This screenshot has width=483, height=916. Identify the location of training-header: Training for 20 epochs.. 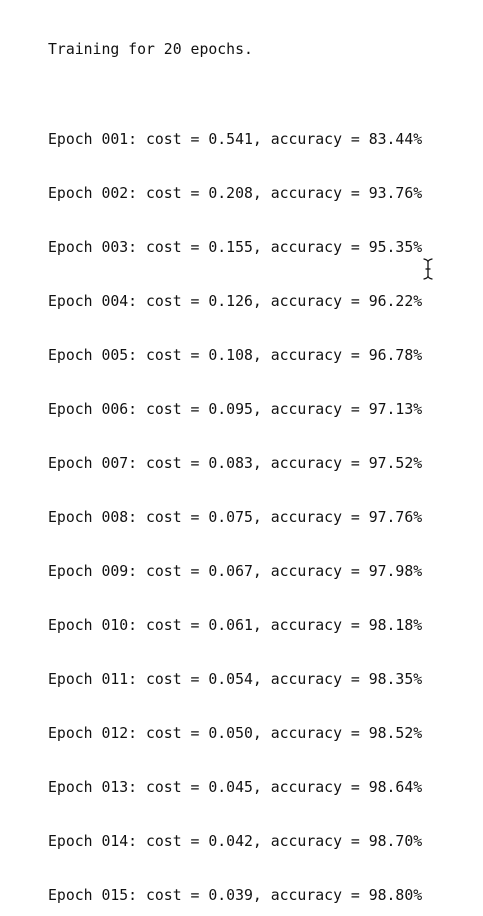
(150, 49).